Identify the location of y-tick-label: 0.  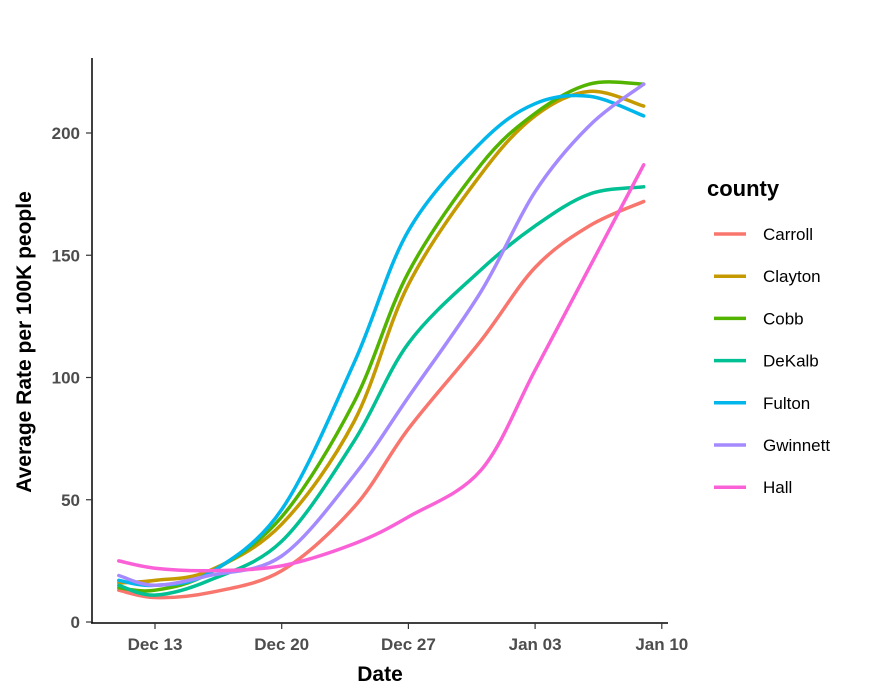
(75, 622).